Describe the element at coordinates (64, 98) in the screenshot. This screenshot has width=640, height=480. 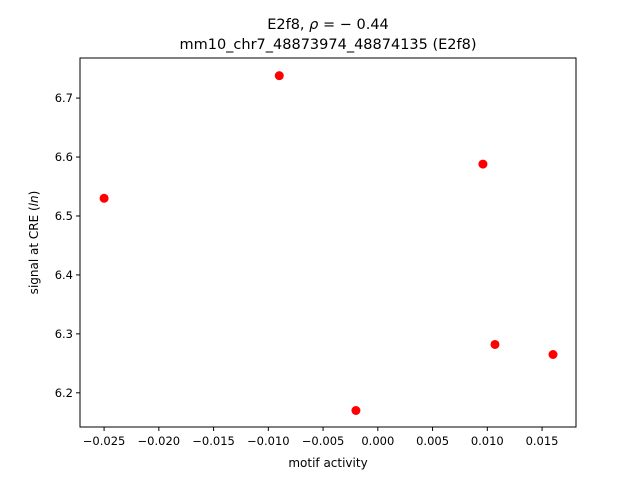
I see `y-tick-label: 6.7` at that location.